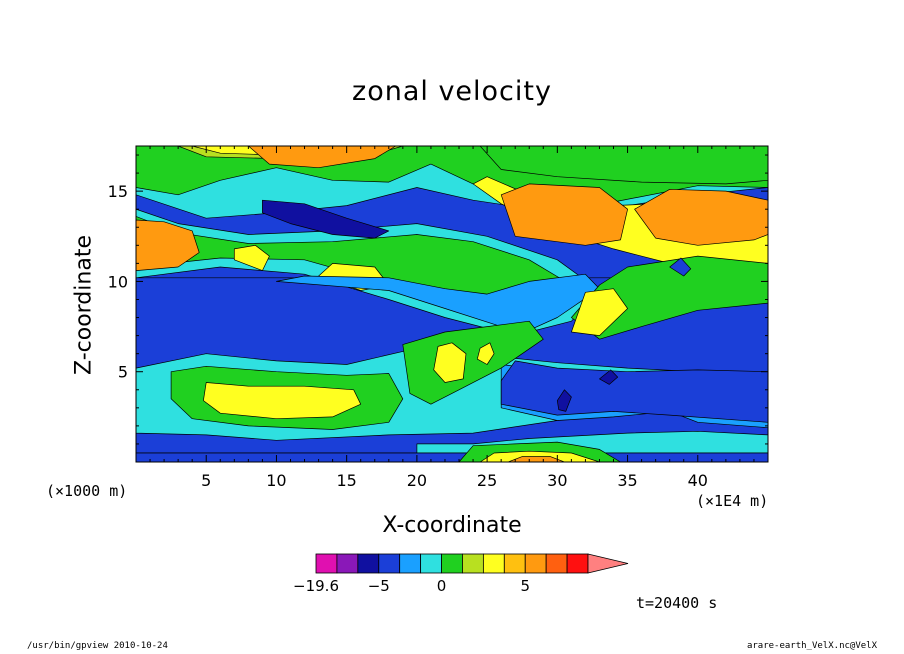 The image size is (904, 654). I want to click on colorbar-tick-label: −5, so click(379, 586).